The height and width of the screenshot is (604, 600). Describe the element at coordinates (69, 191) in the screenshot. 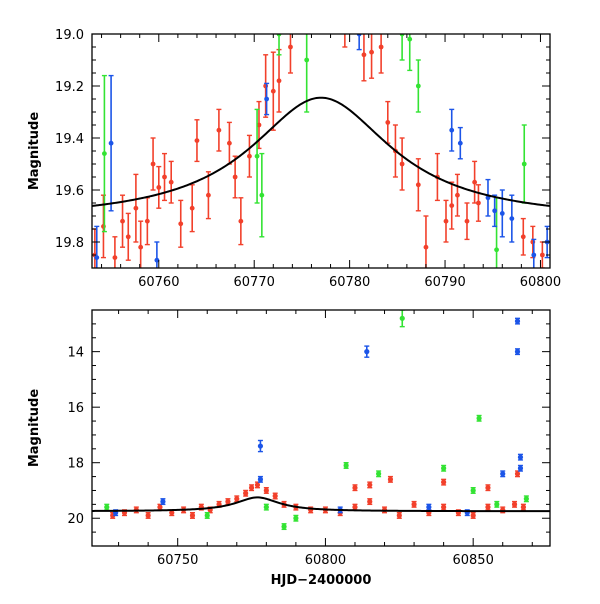

I see `y-tick-label: 19.6` at that location.